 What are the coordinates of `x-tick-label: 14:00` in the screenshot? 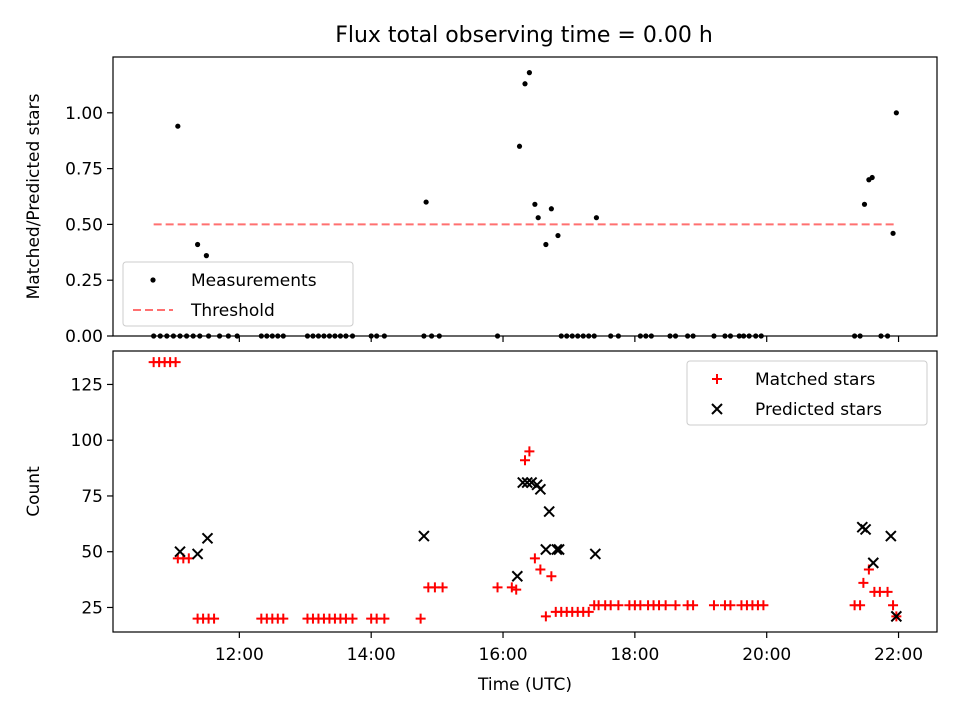 It's located at (371, 655).